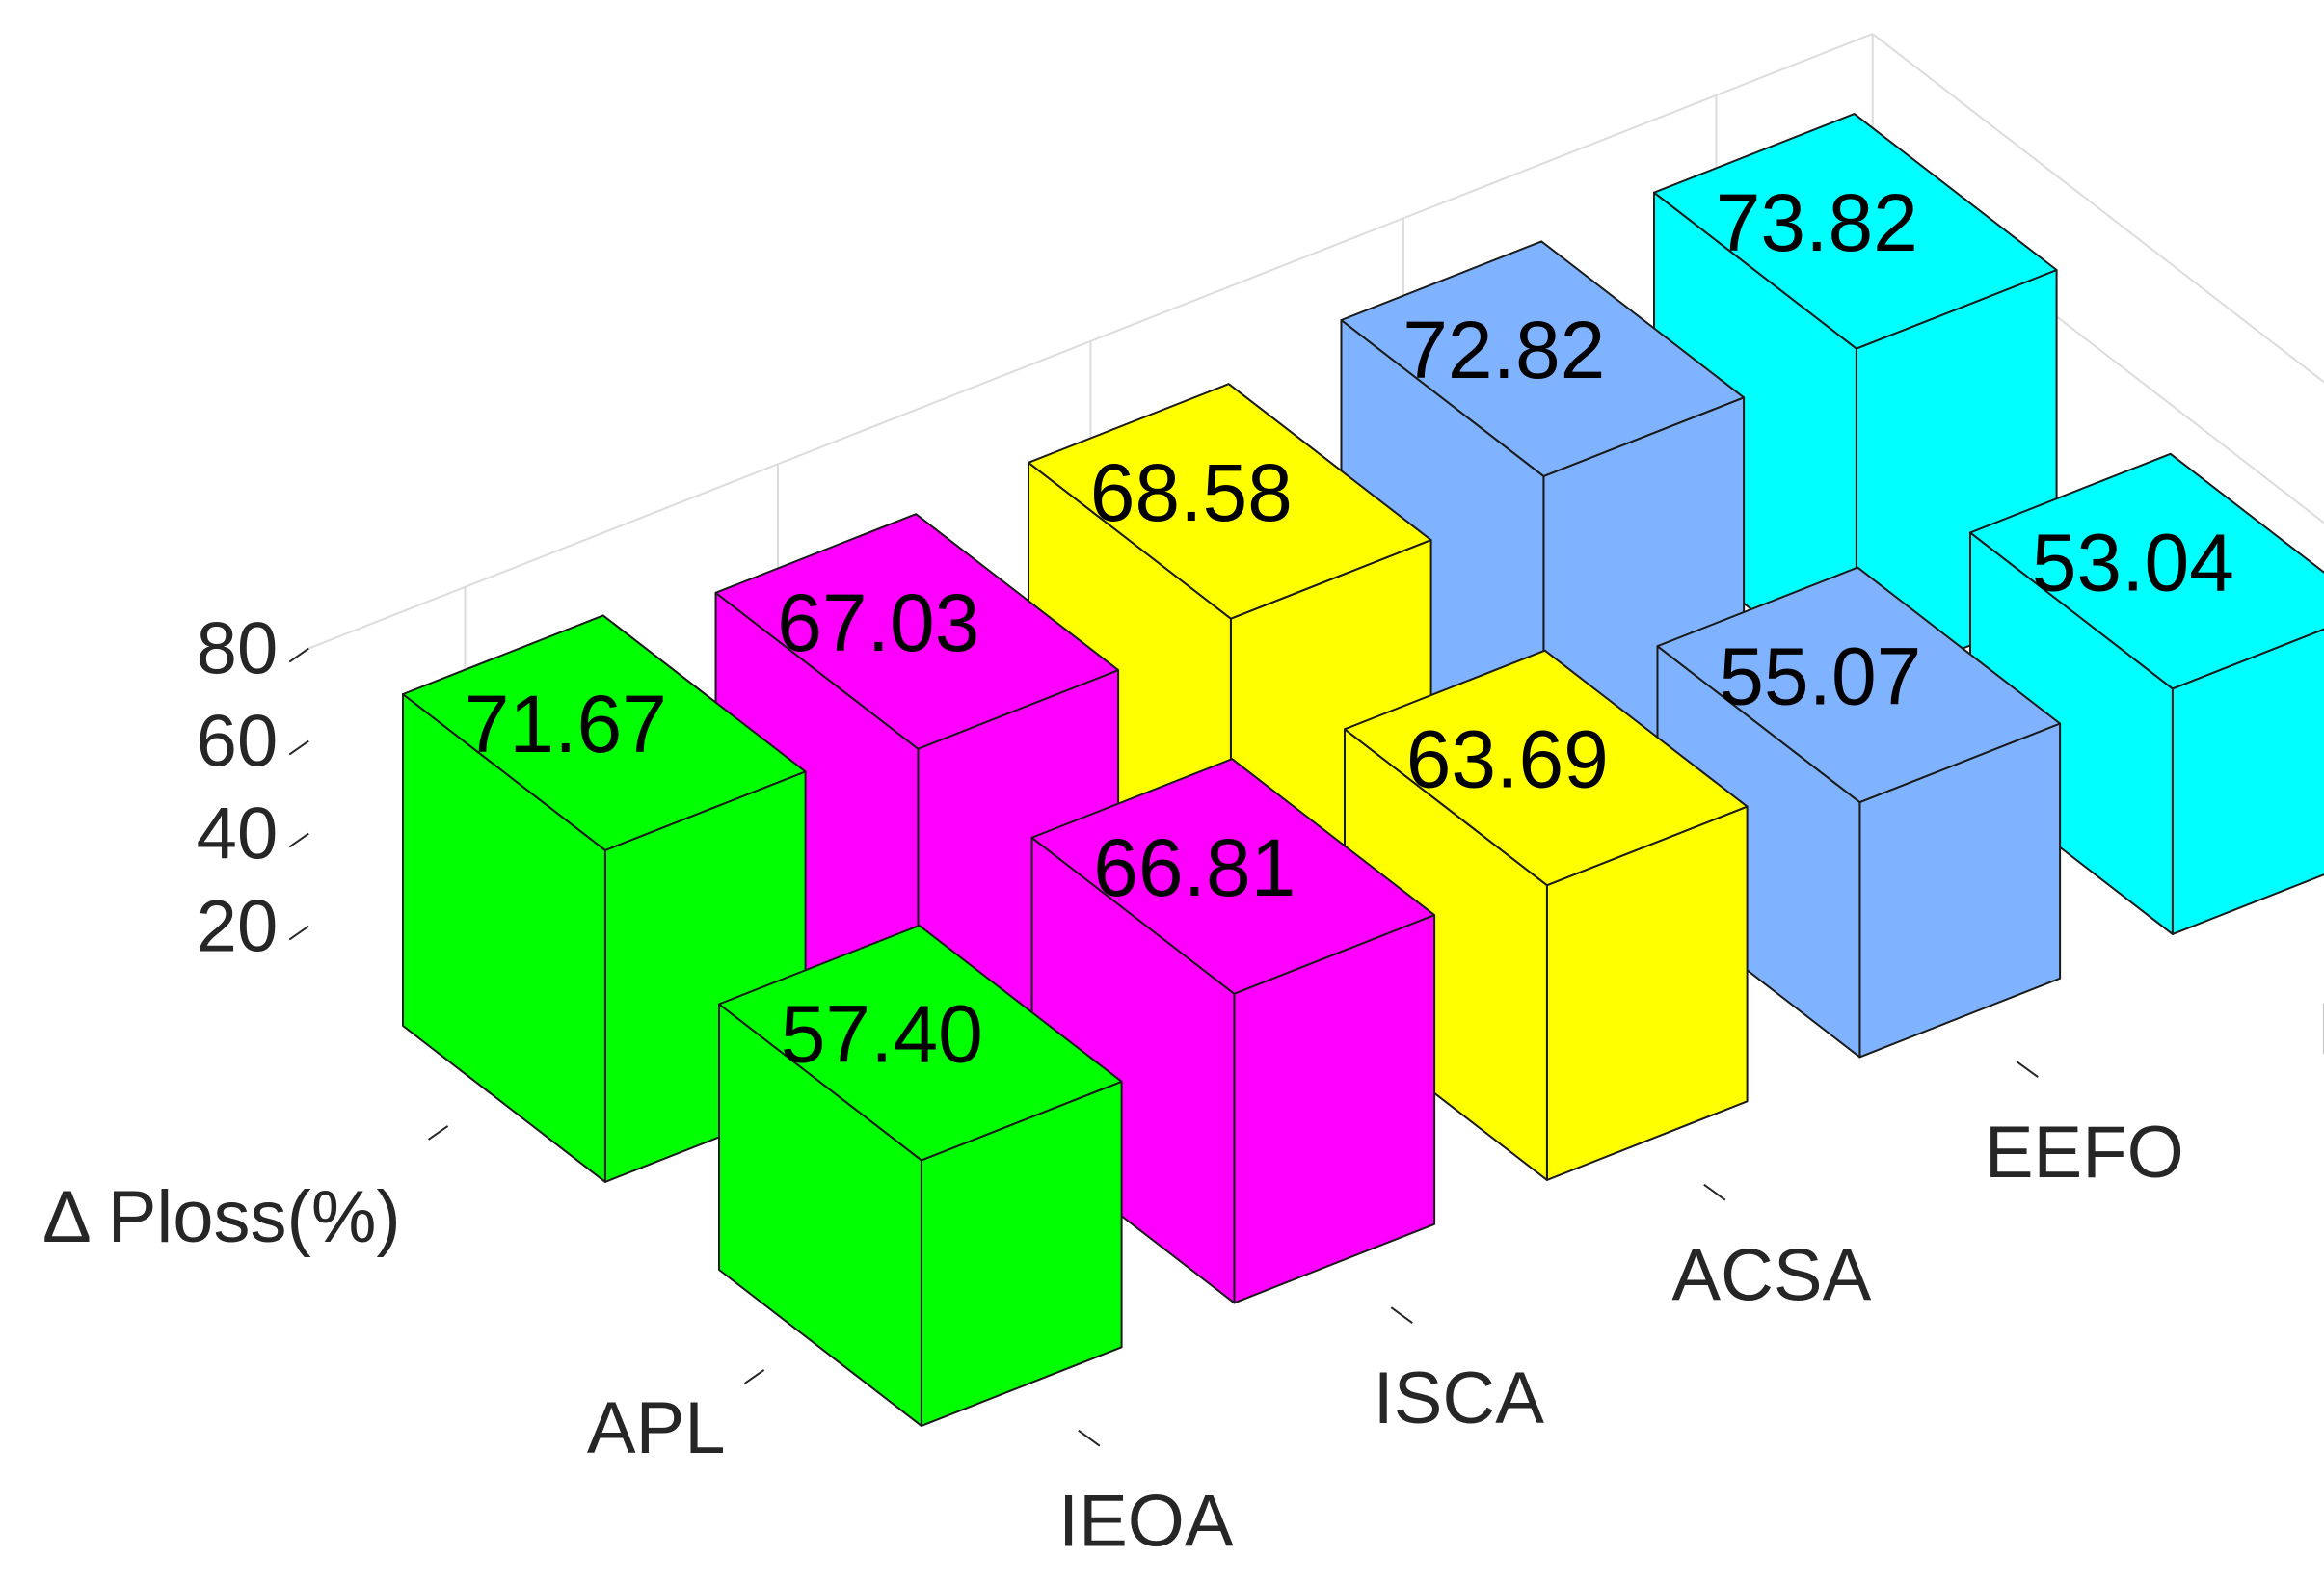 The height and width of the screenshot is (1585, 2324). I want to click on x-tick-label: HOA, so click(2320, 1030).